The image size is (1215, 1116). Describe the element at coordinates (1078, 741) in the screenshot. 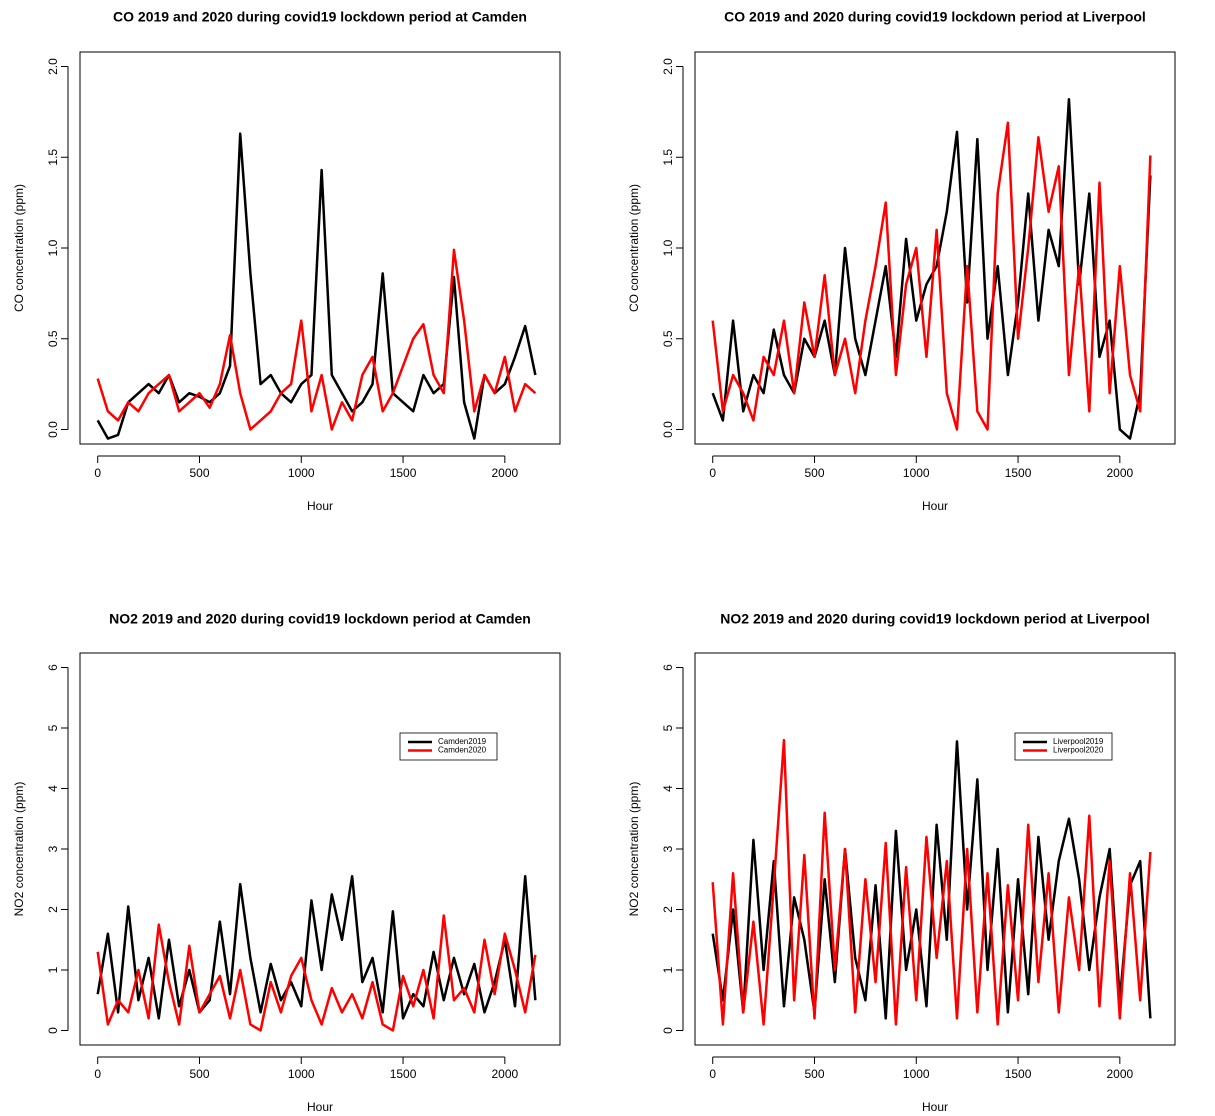

I see `legend-label: Liverpool2019` at that location.